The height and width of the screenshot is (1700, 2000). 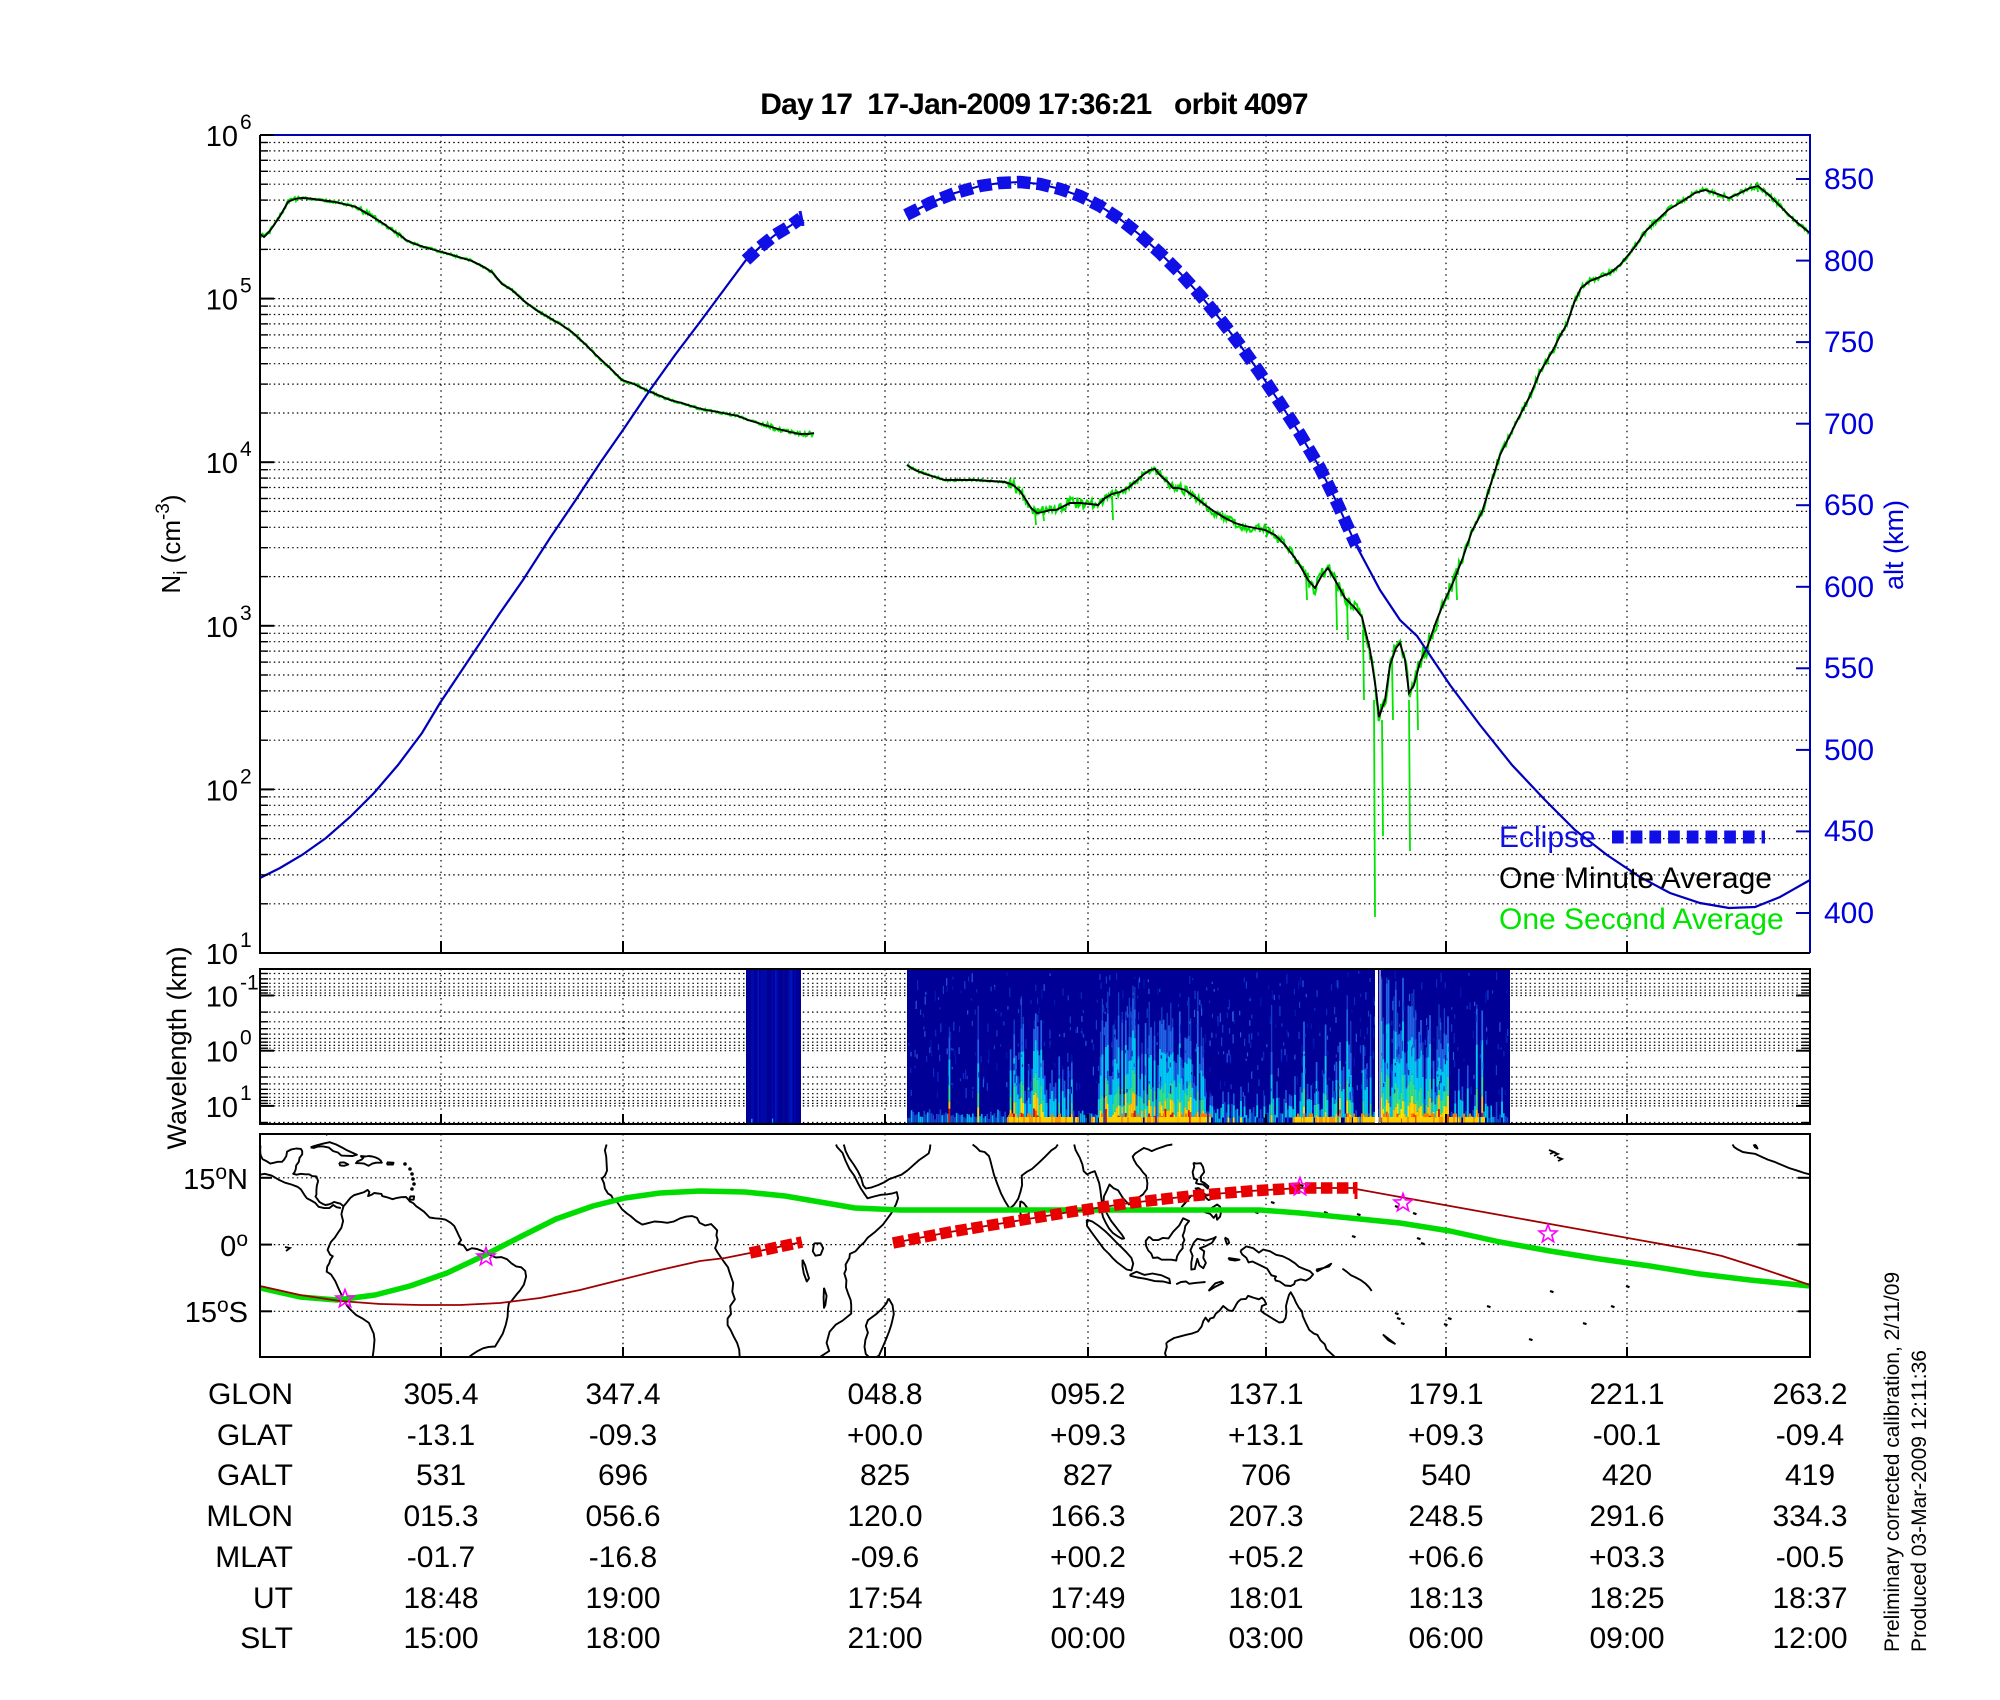 I want to click on svg-text: 825, so click(x=885, y=1475).